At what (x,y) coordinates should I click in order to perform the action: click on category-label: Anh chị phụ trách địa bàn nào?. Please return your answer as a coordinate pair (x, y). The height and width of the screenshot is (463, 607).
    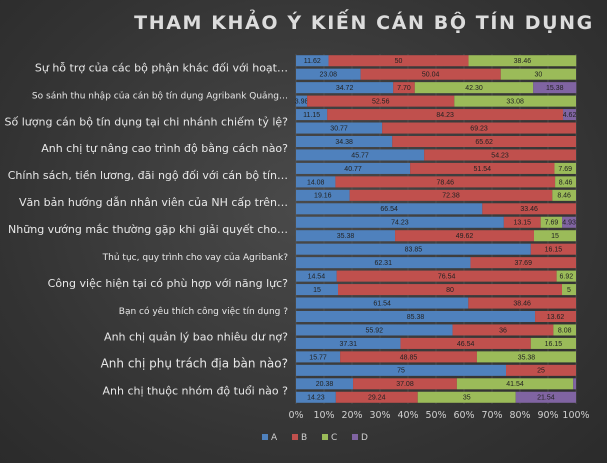
    Looking at the image, I should click on (194, 364).